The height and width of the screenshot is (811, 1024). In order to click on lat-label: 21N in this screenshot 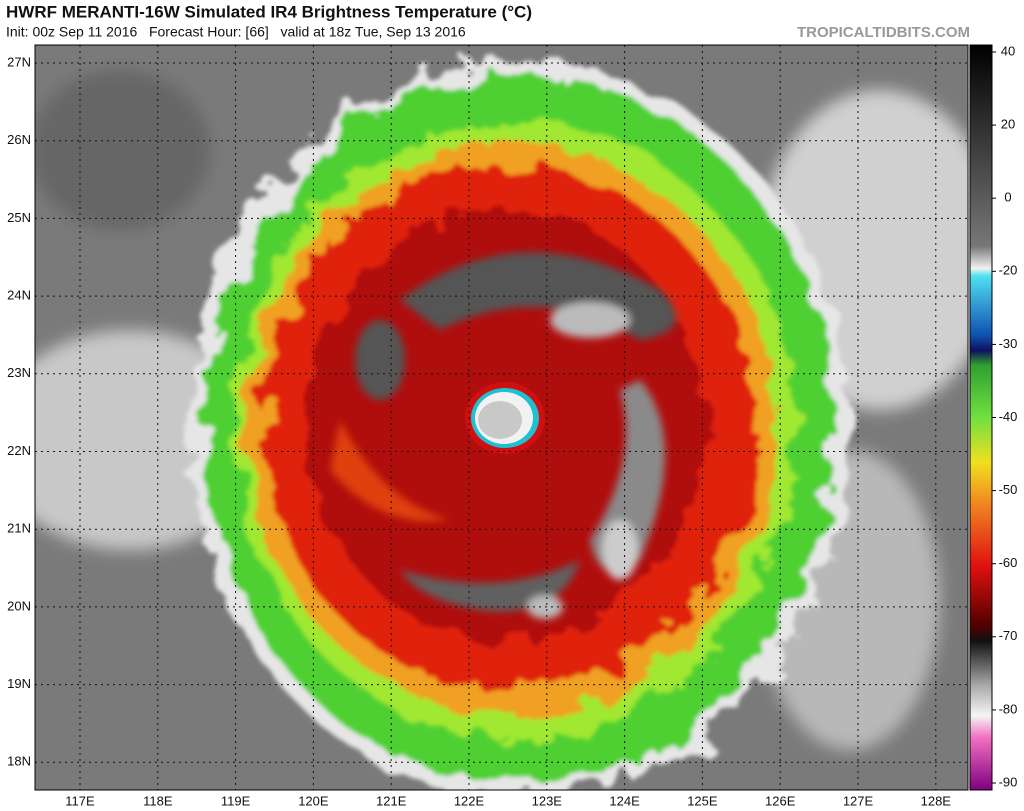, I will do `click(19, 528)`.